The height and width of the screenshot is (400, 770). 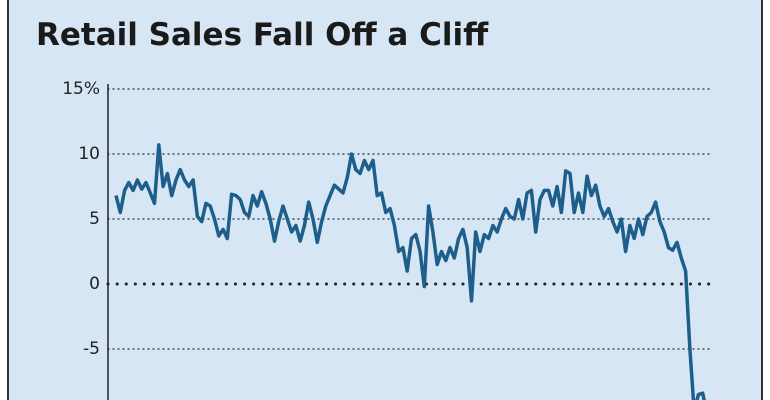 What do you see at coordinates (94, 219) in the screenshot?
I see `y-tick-label: 5` at bounding box center [94, 219].